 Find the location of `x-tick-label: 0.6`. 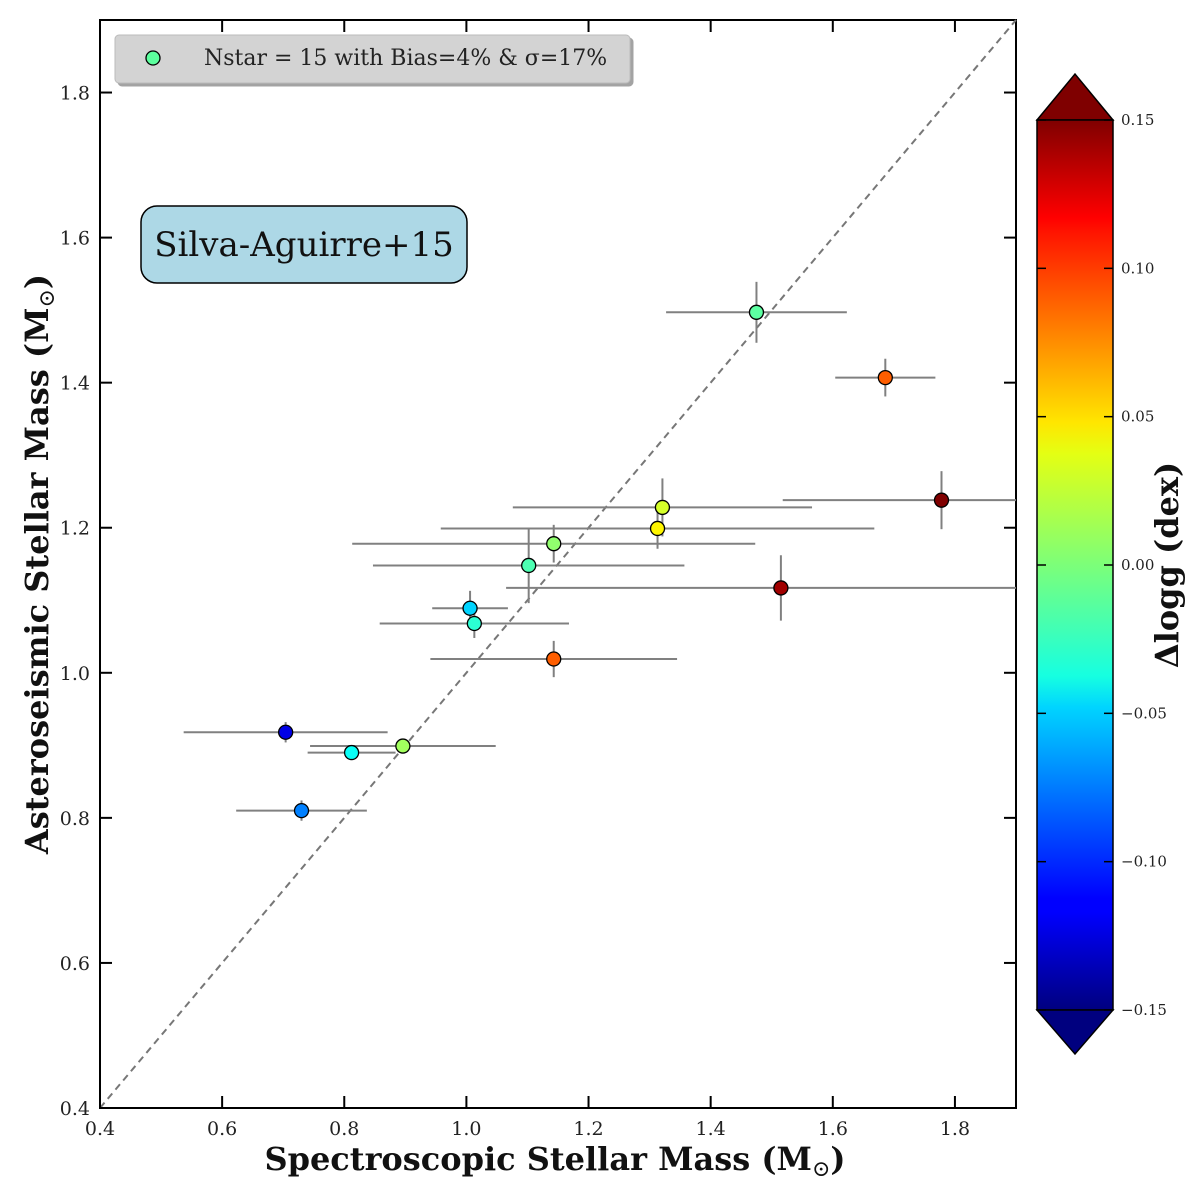

x-tick-label: 0.6 is located at coordinates (222, 1129).